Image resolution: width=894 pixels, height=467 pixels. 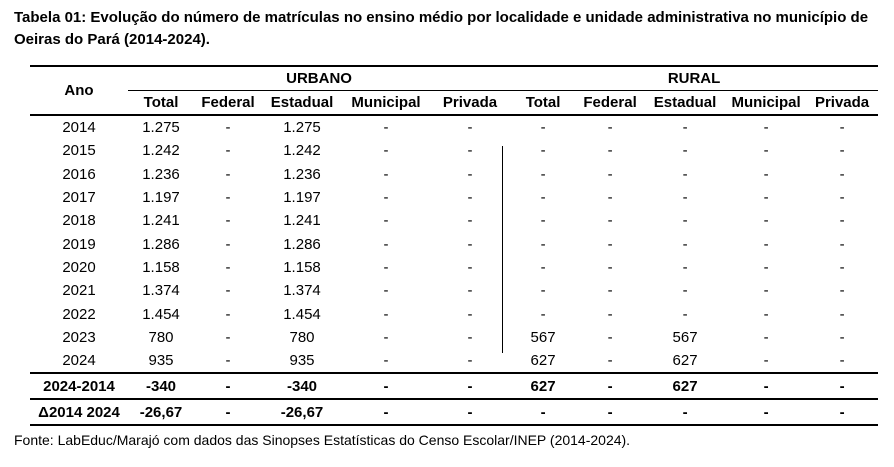 I want to click on year-cell: 2017, so click(x=79, y=198).